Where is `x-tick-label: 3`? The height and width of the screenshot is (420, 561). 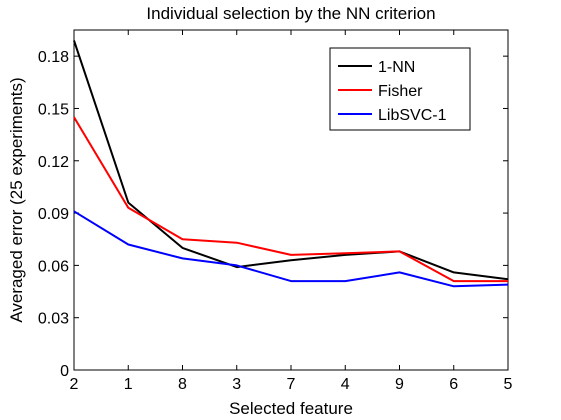
x-tick-label: 3 is located at coordinates (236, 384).